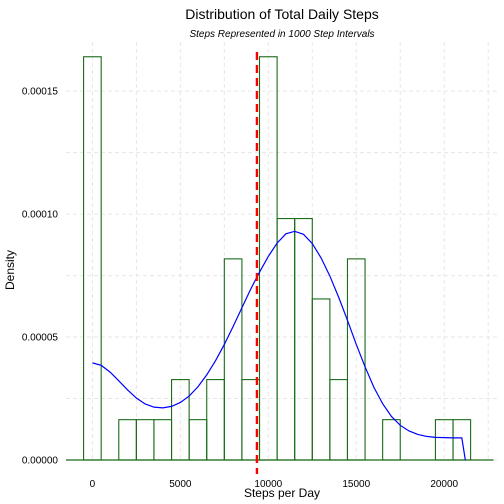 This screenshot has height=504, width=504. Describe the element at coordinates (444, 484) in the screenshot. I see `x-tick-label: 20000` at that location.